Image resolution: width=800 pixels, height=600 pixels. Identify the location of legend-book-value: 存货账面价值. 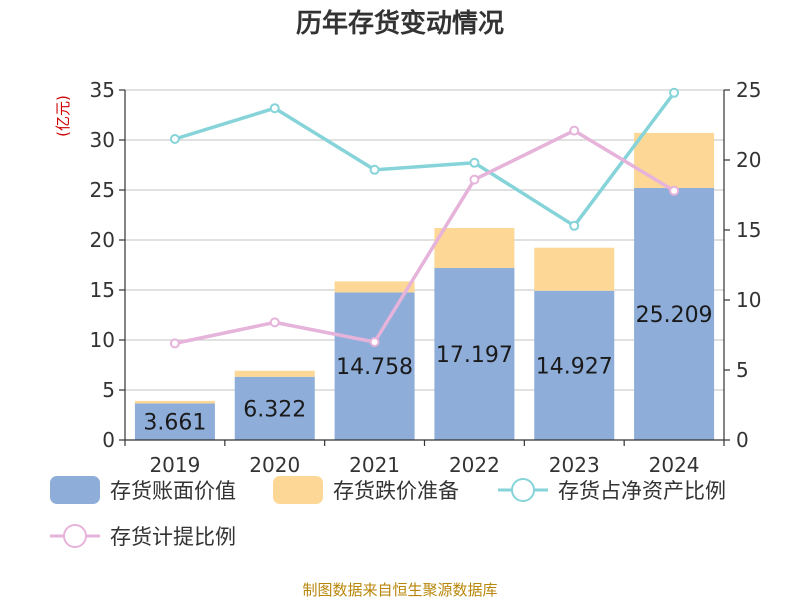
(143, 490).